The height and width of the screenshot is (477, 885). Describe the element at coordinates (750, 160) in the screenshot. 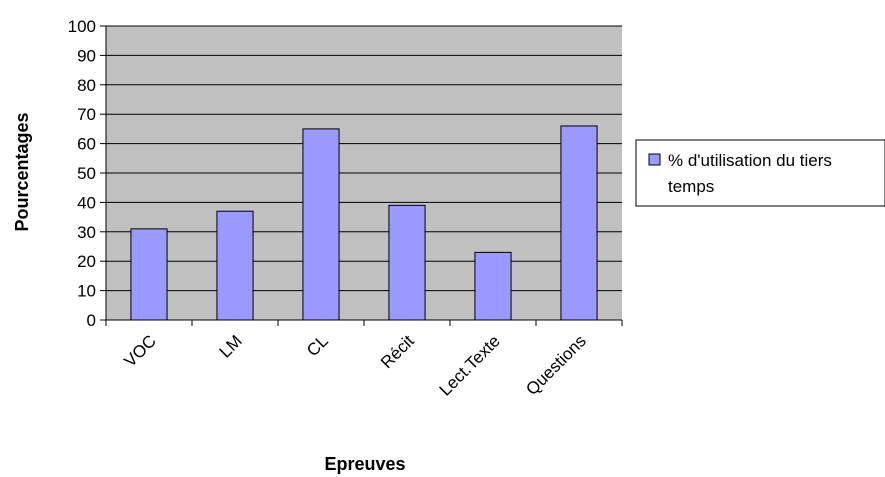

I see `legend-label-line1: % d'utilisation du tiers` at that location.